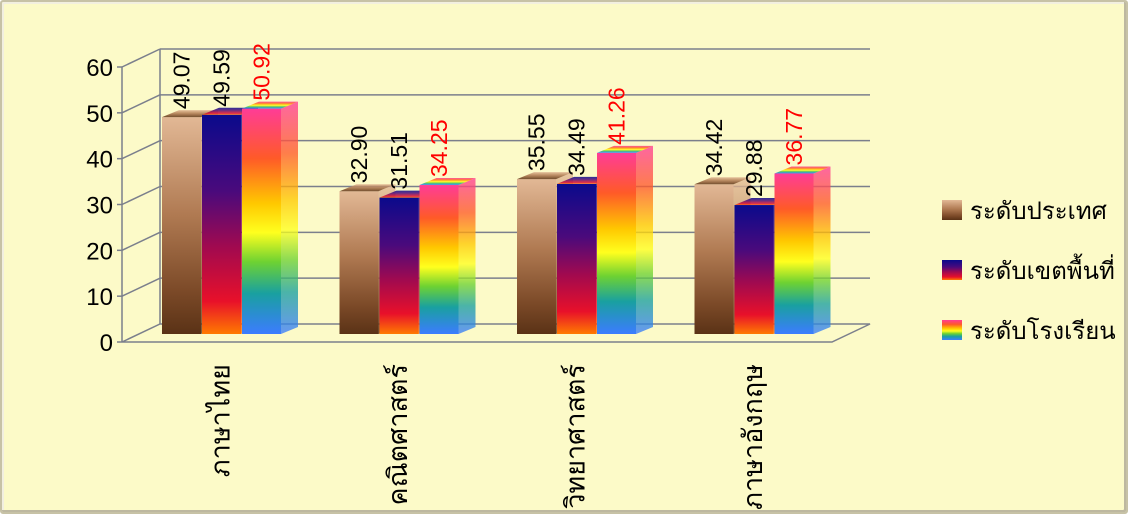  What do you see at coordinates (182, 81) in the screenshot?
I see `data-label: 49.07` at bounding box center [182, 81].